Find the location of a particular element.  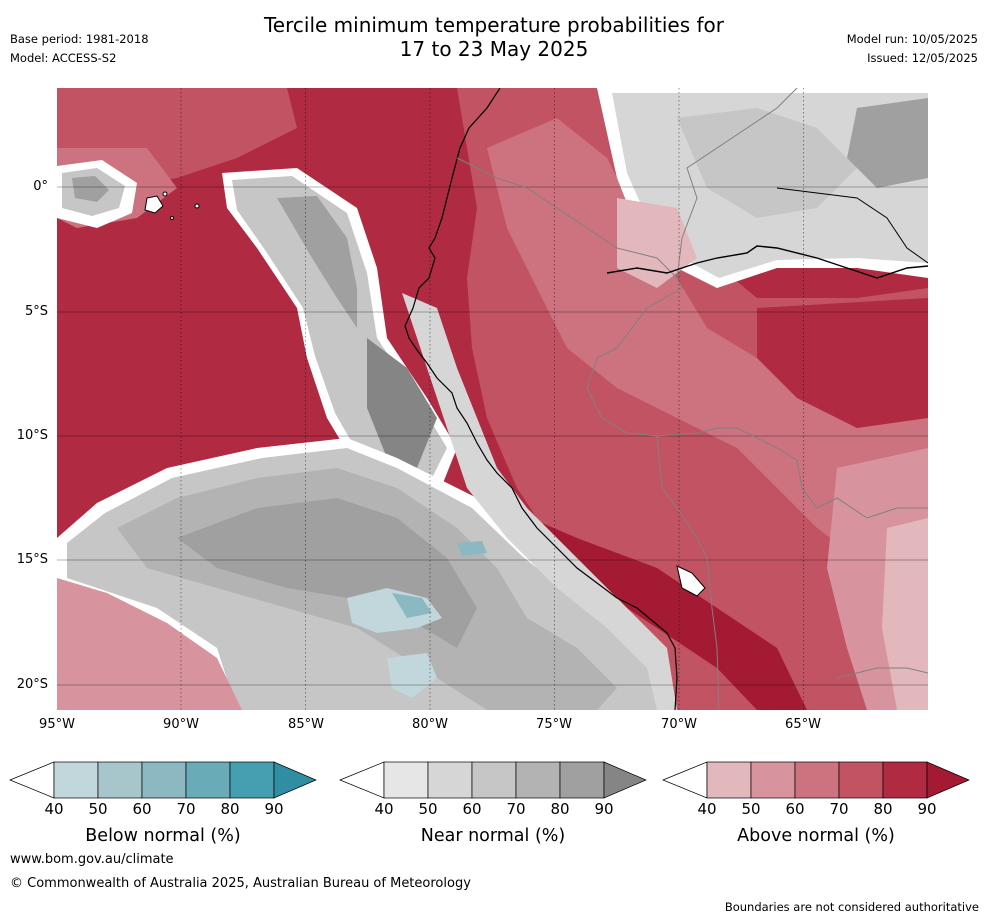

lon-label-65w: 65°W is located at coordinates (803, 724).